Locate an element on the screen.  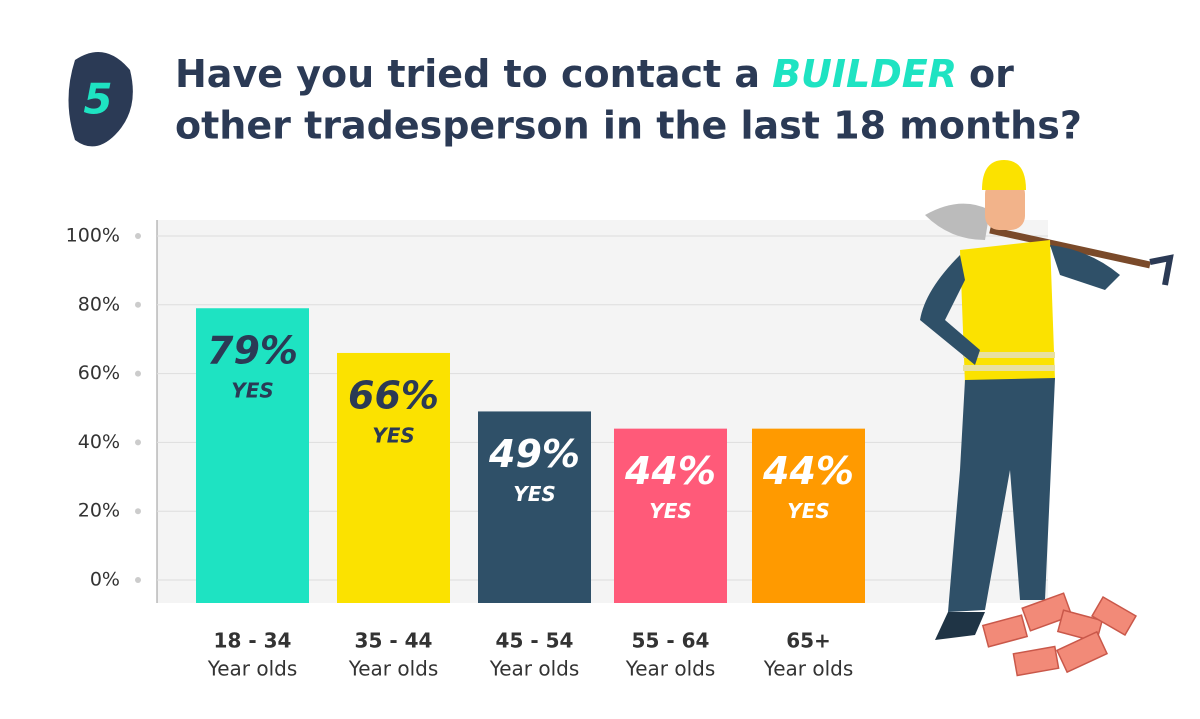
badge-number: 5 is located at coordinates (97, 99).